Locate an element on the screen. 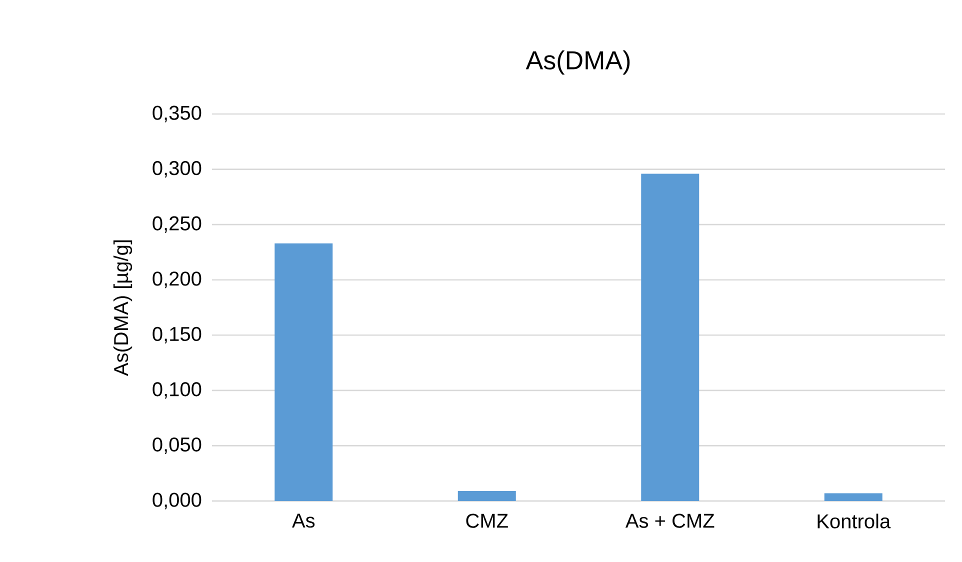 The height and width of the screenshot is (562, 962). y-tick-label: 0,100 is located at coordinates (177, 390).